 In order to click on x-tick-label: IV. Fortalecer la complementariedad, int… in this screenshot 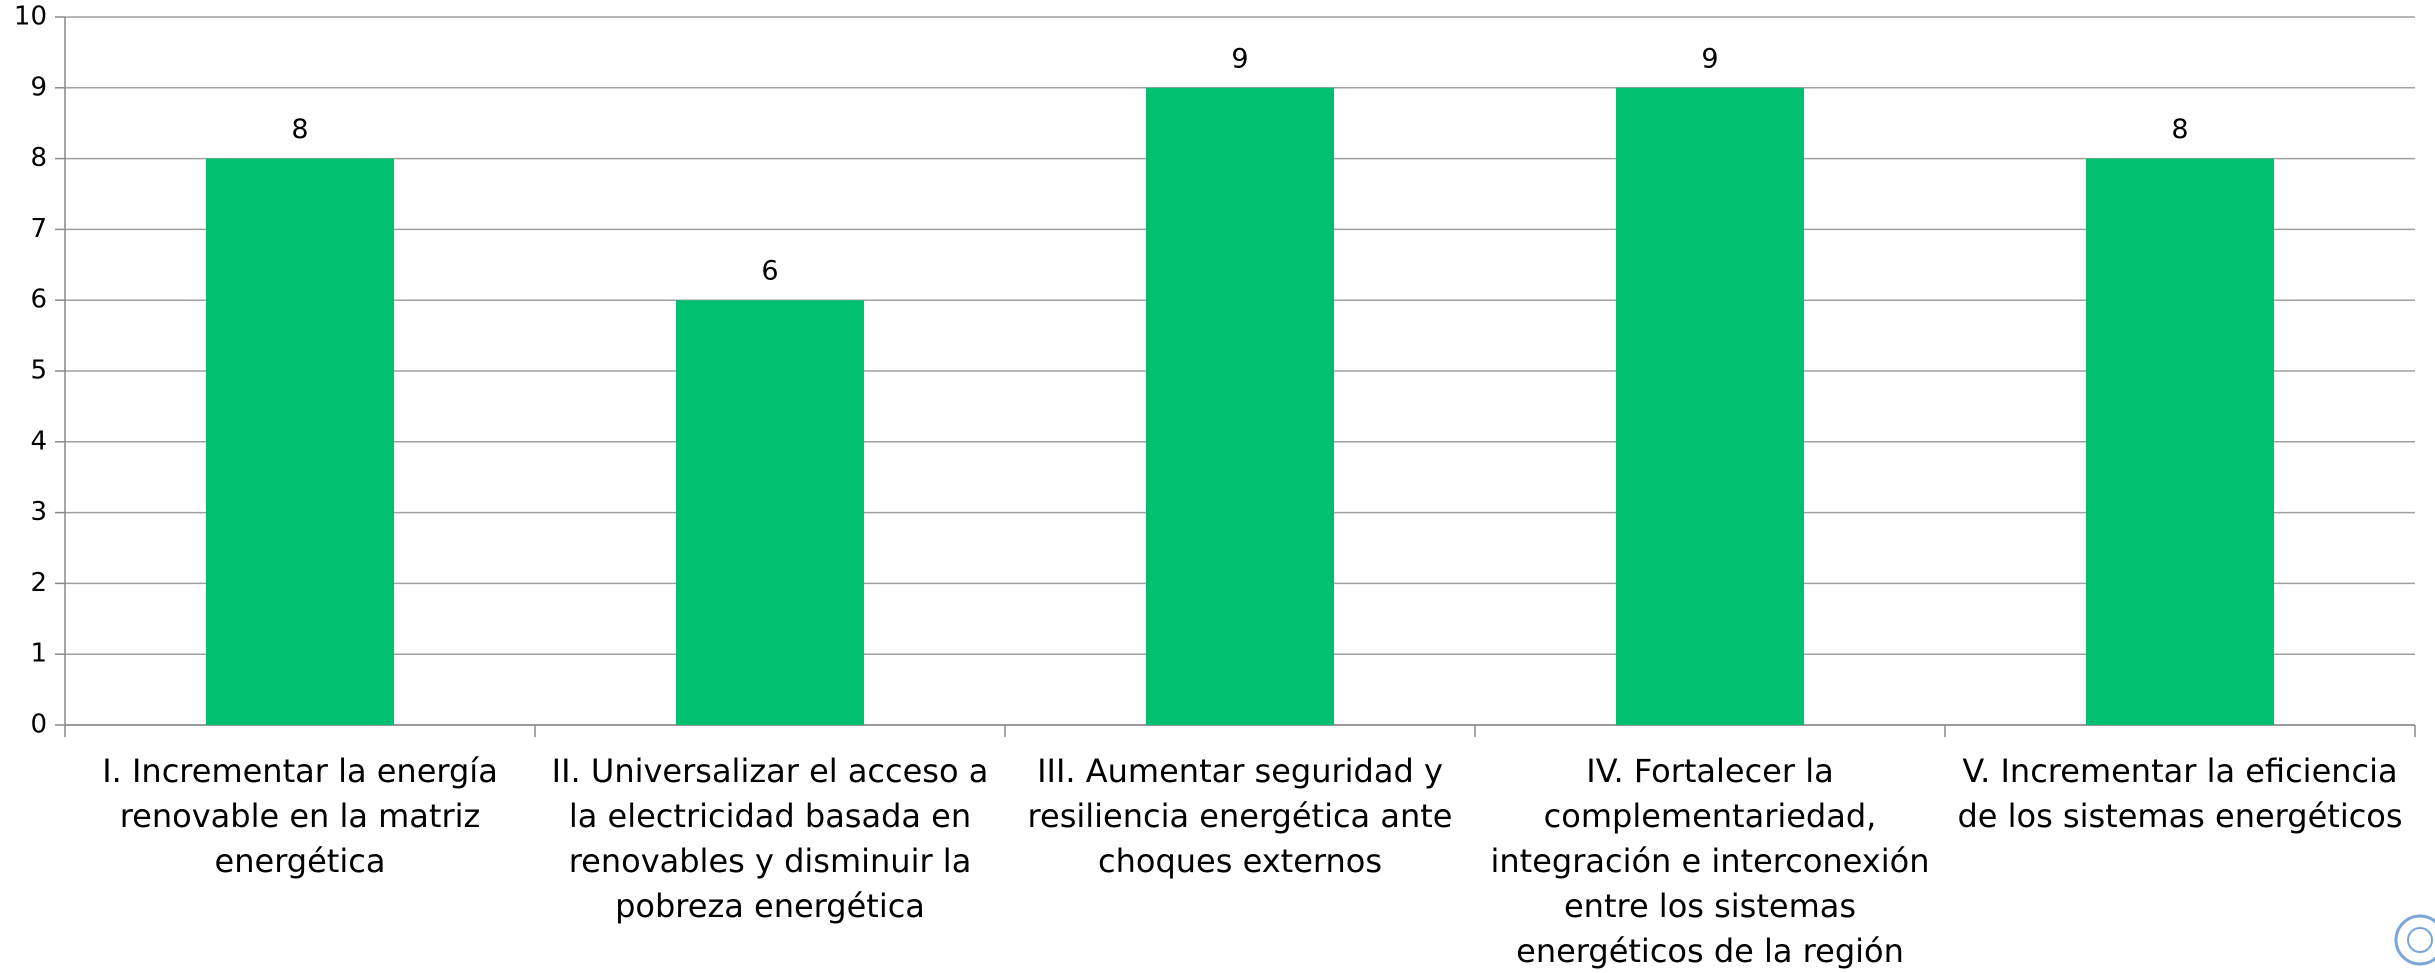, I will do `click(1710, 861)`.